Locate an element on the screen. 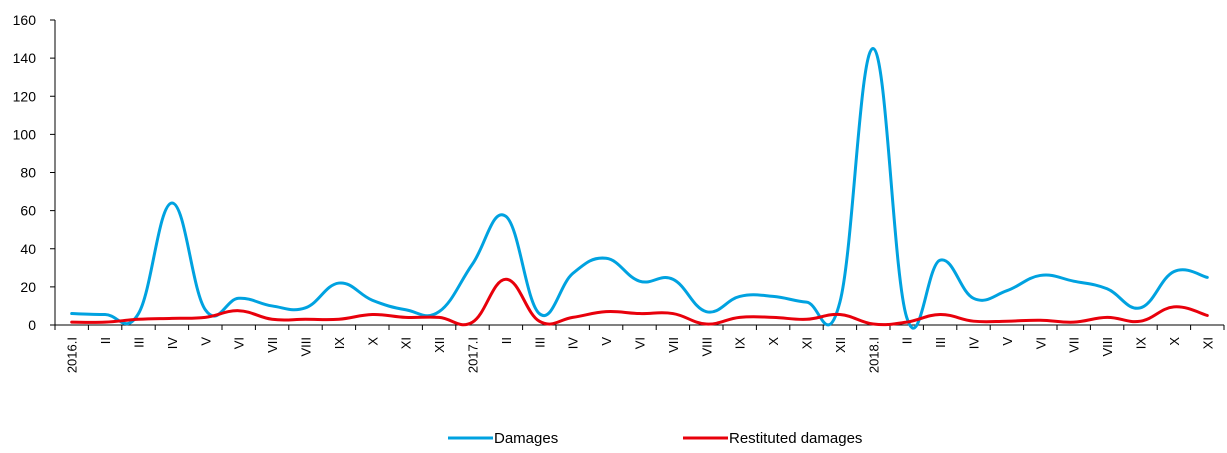  series-line-restituted-damages is located at coordinates (640, 301).